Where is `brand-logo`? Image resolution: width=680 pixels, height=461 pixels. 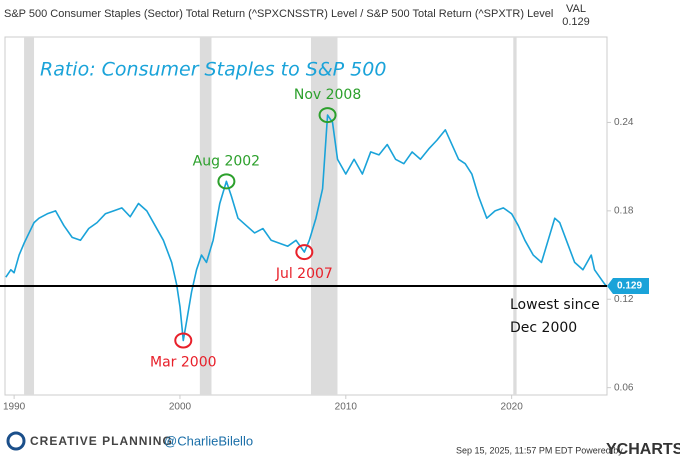 brand-logo is located at coordinates (16, 441).